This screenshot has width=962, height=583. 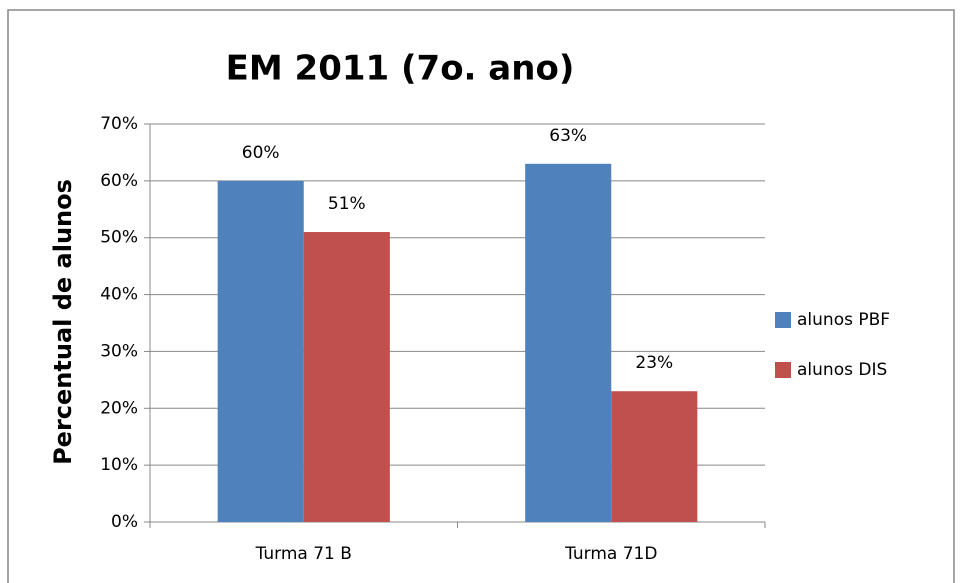 What do you see at coordinates (261, 153) in the screenshot?
I see `value-label: 60%` at bounding box center [261, 153].